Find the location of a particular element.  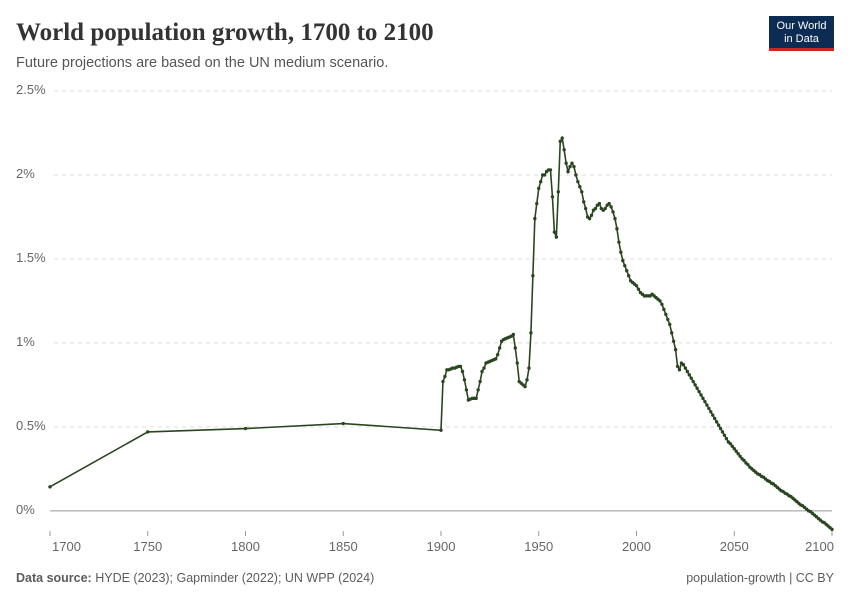

x-tick-label: 1950 is located at coordinates (538, 546).